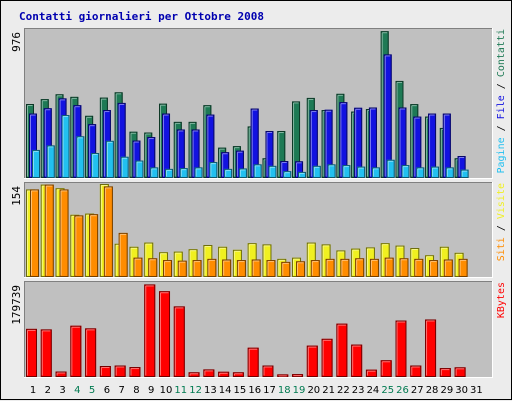 The width and height of the screenshot is (512, 401). Describe the element at coordinates (501, 300) in the screenshot. I see `legend-part: KBytes` at that location.